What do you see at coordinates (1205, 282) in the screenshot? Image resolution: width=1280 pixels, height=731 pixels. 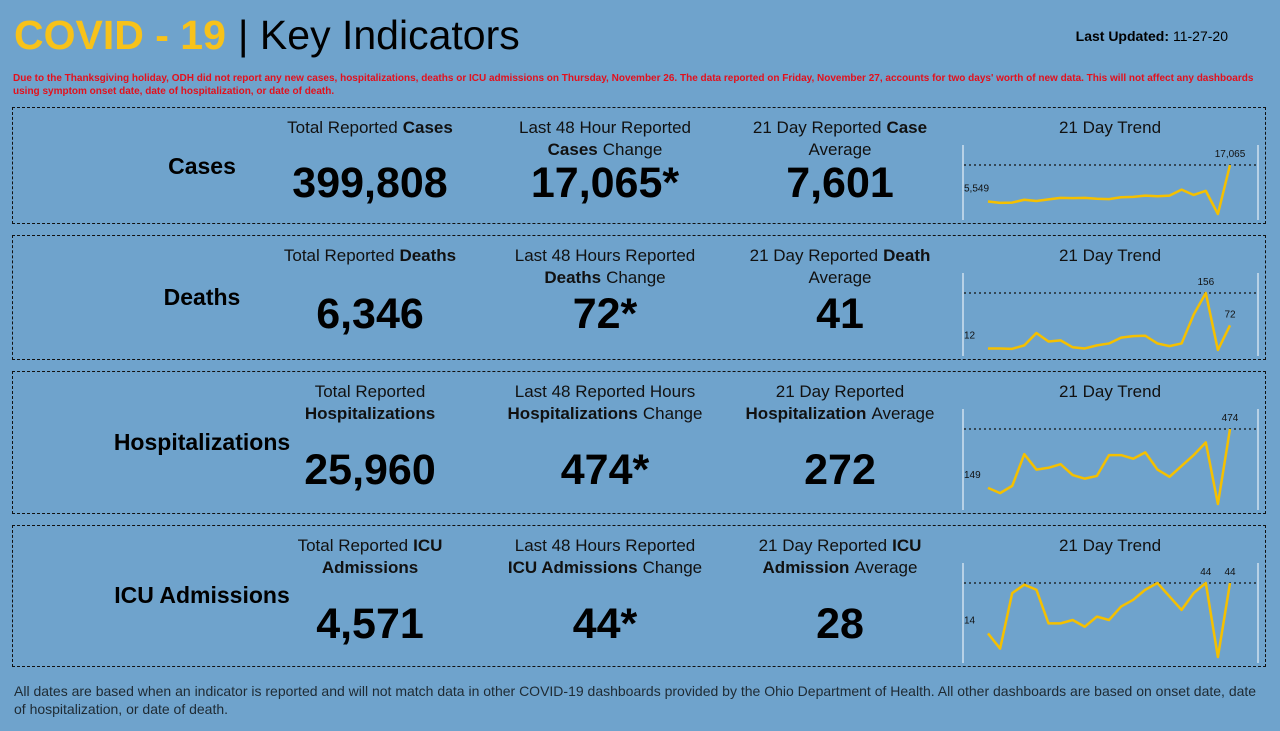 I see `trend-value-label: 156` at bounding box center [1205, 282].